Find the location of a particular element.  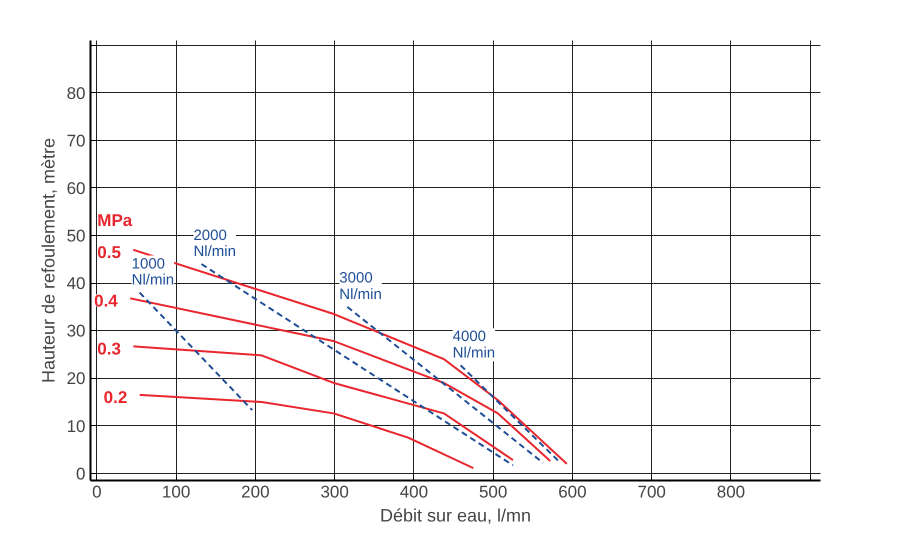

y-tick-label: 20 is located at coordinates (76, 378).